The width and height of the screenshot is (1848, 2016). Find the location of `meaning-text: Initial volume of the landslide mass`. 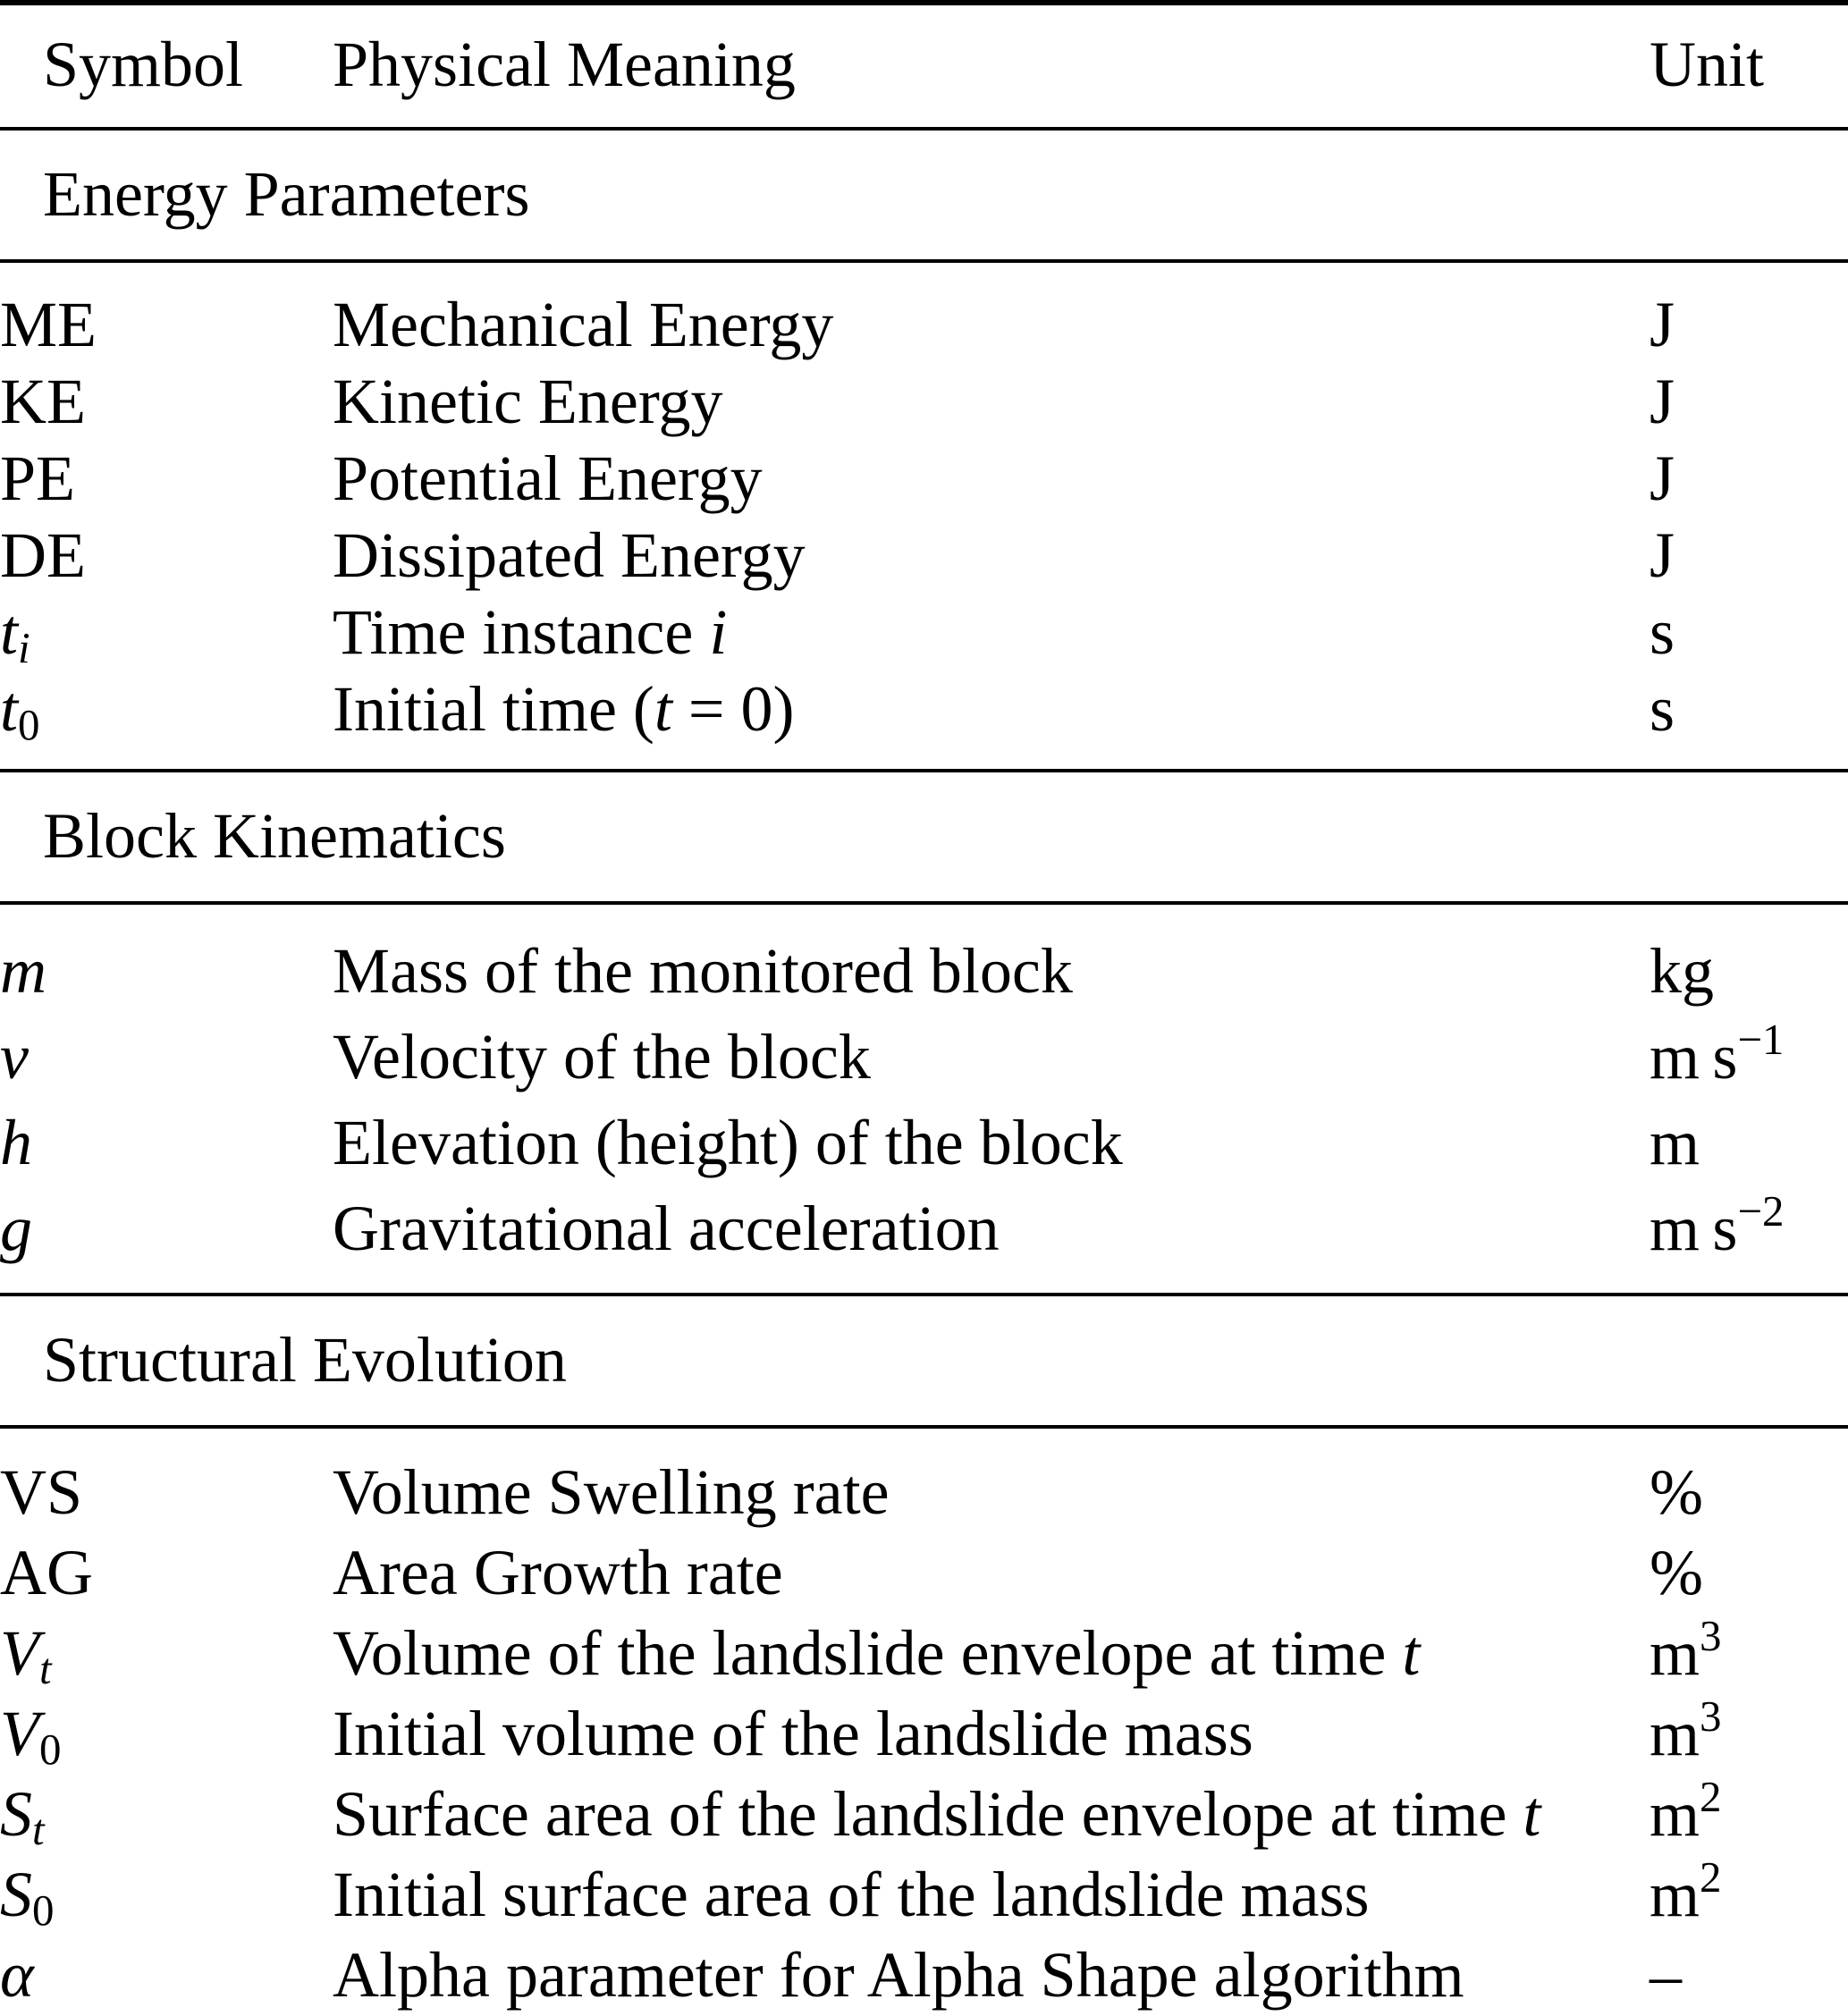

meaning-text: Initial volume of the landslide mass is located at coordinates (793, 1733).